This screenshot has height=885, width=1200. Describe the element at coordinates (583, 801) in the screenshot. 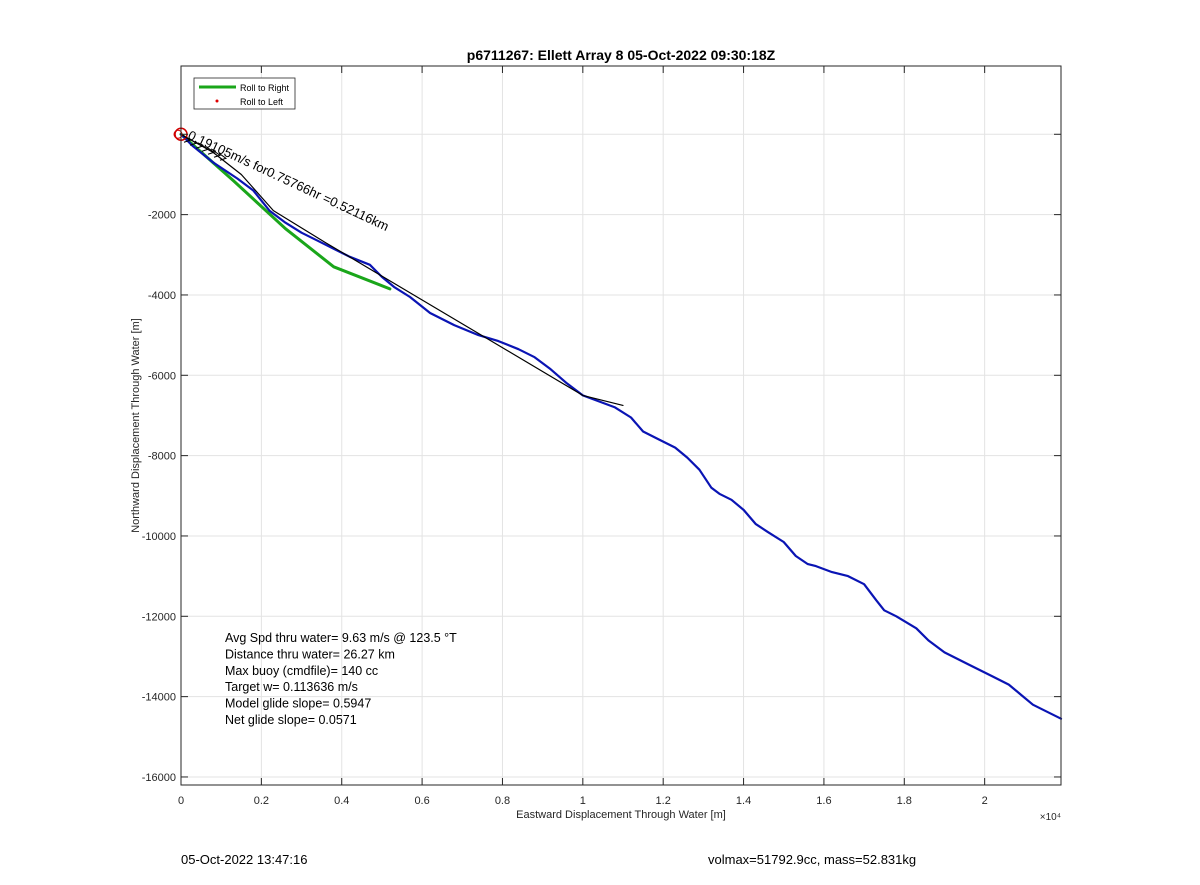

I see `x-tick-label: 1` at that location.